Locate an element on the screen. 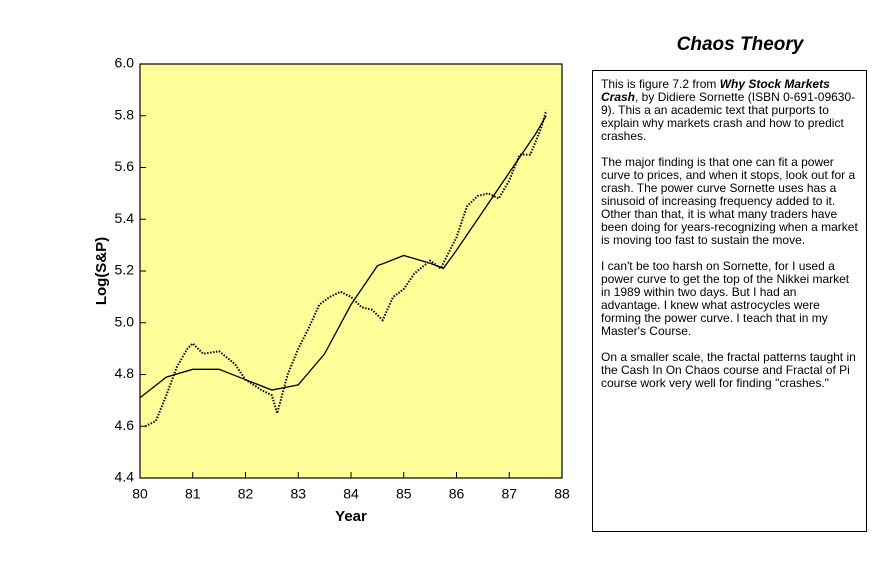 This screenshot has width=878, height=566. text-run: Why Stock Markets Crash is located at coordinates (715, 90).